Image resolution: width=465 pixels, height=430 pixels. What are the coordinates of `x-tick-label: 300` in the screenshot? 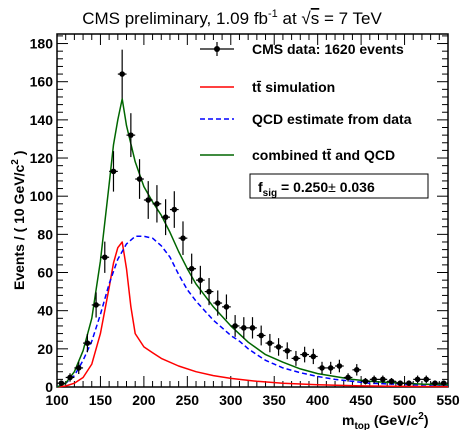 It's located at (231, 400).